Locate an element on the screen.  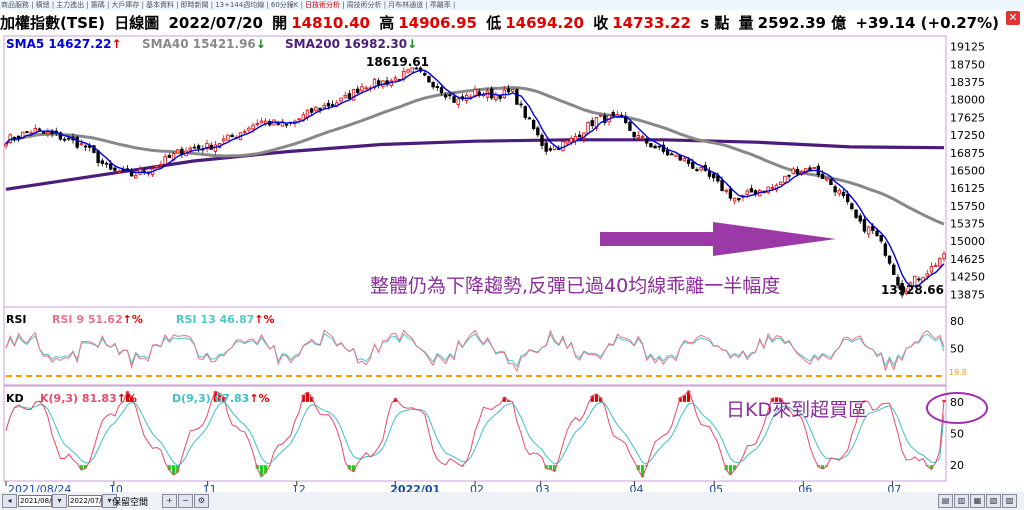
tab-11: 月布林通道 | is located at coordinates (408, 5).